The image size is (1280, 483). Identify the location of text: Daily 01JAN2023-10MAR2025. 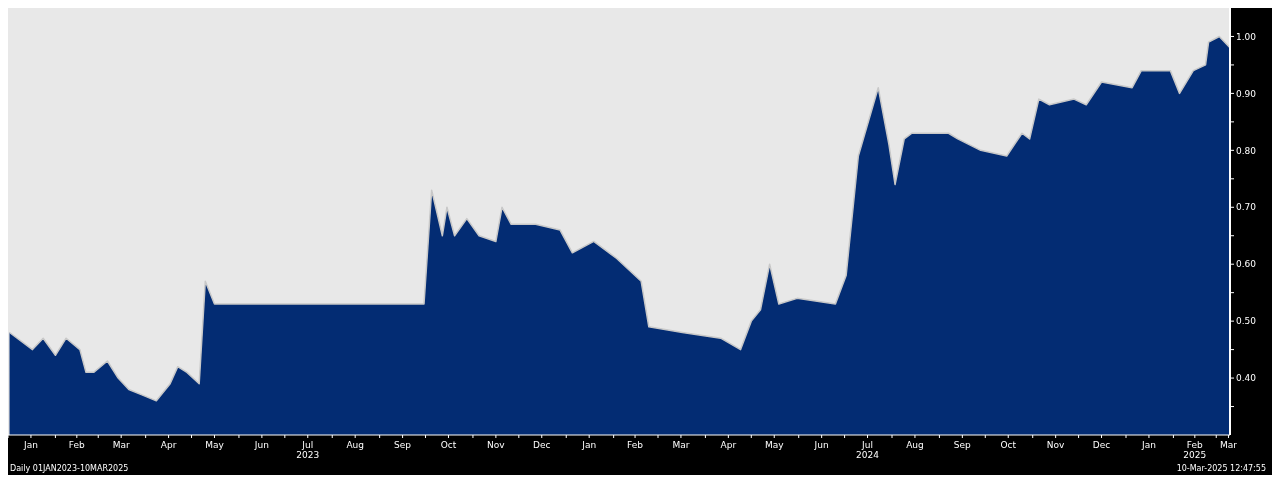
(69, 469).